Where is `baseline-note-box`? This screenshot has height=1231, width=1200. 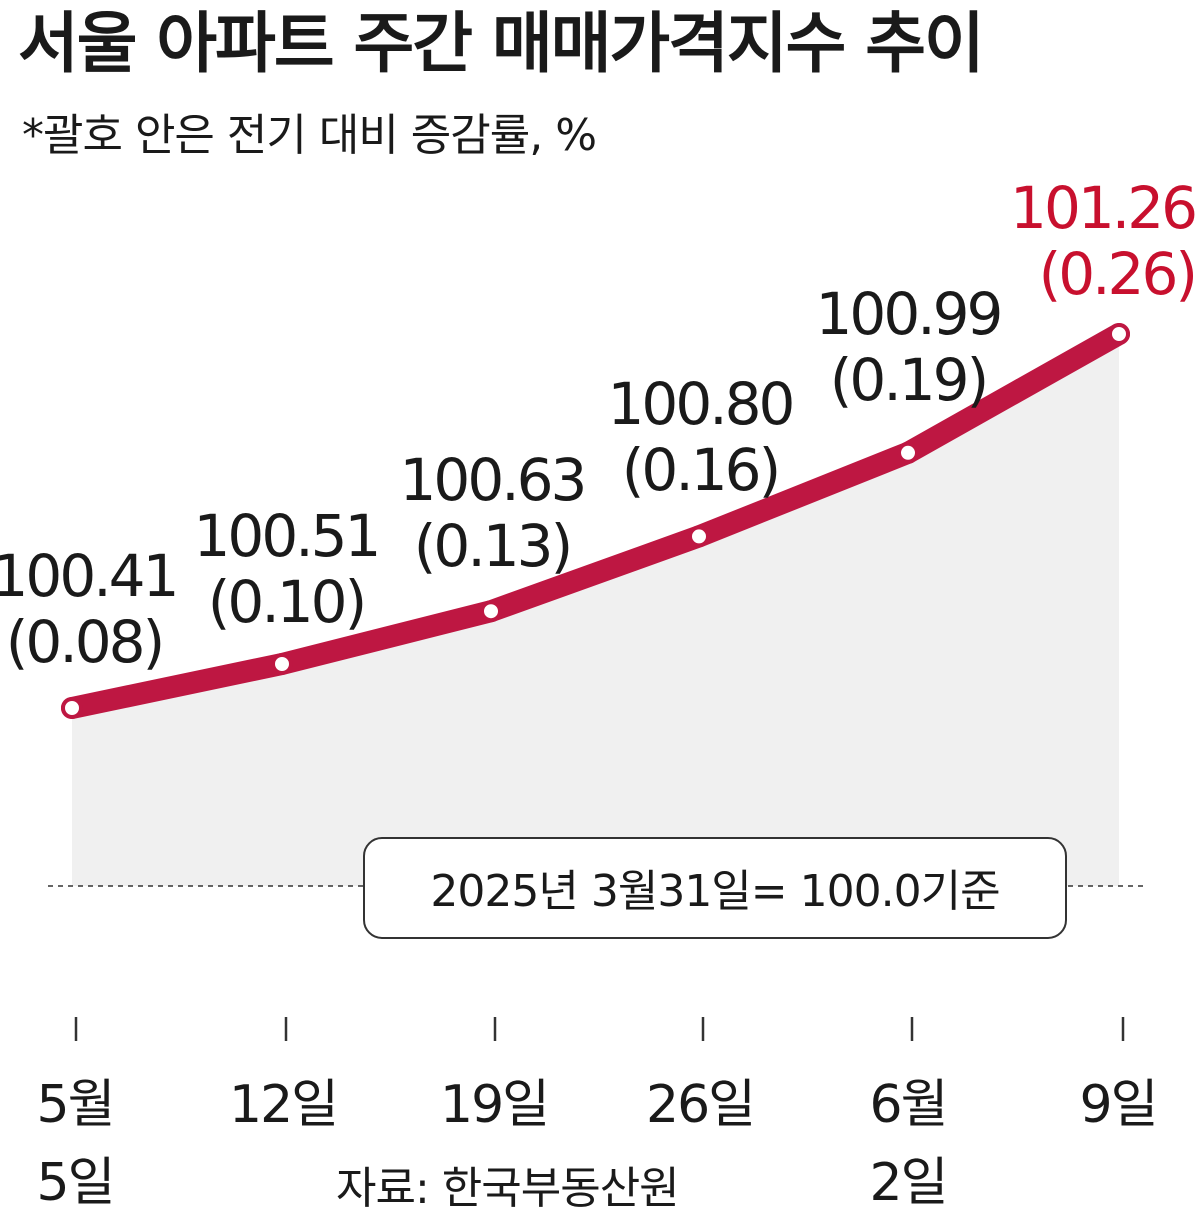
baseline-note-box is located at coordinates (715, 888).